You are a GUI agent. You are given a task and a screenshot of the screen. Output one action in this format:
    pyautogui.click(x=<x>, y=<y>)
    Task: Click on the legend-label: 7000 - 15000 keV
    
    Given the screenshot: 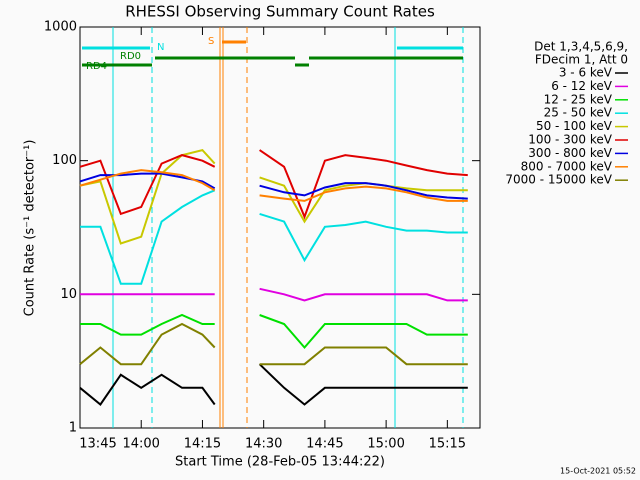 What is the action you would take?
    pyautogui.click(x=558, y=180)
    